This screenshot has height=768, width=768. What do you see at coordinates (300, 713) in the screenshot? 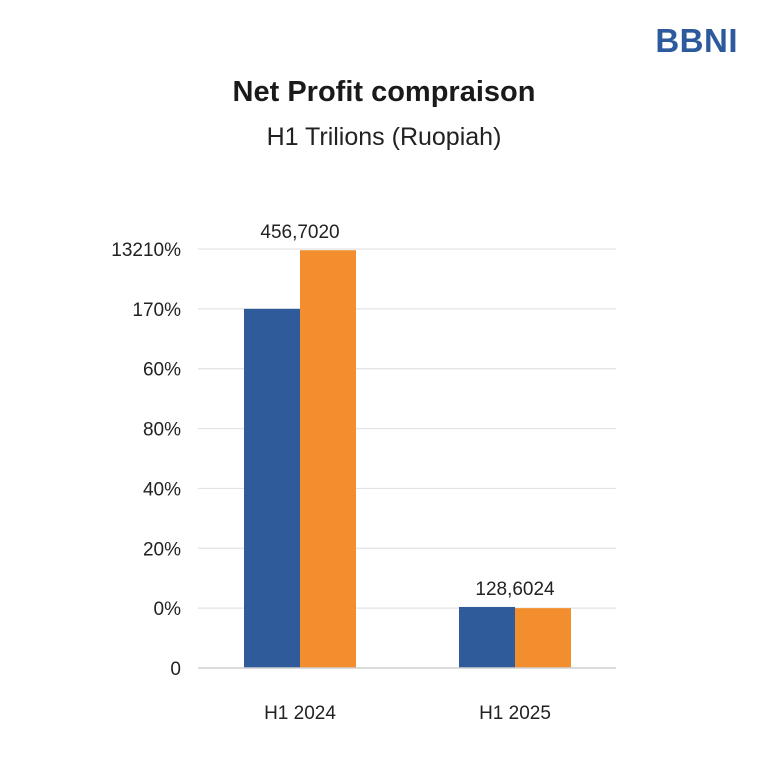
I see `x-category-label: H1 2024` at bounding box center [300, 713].